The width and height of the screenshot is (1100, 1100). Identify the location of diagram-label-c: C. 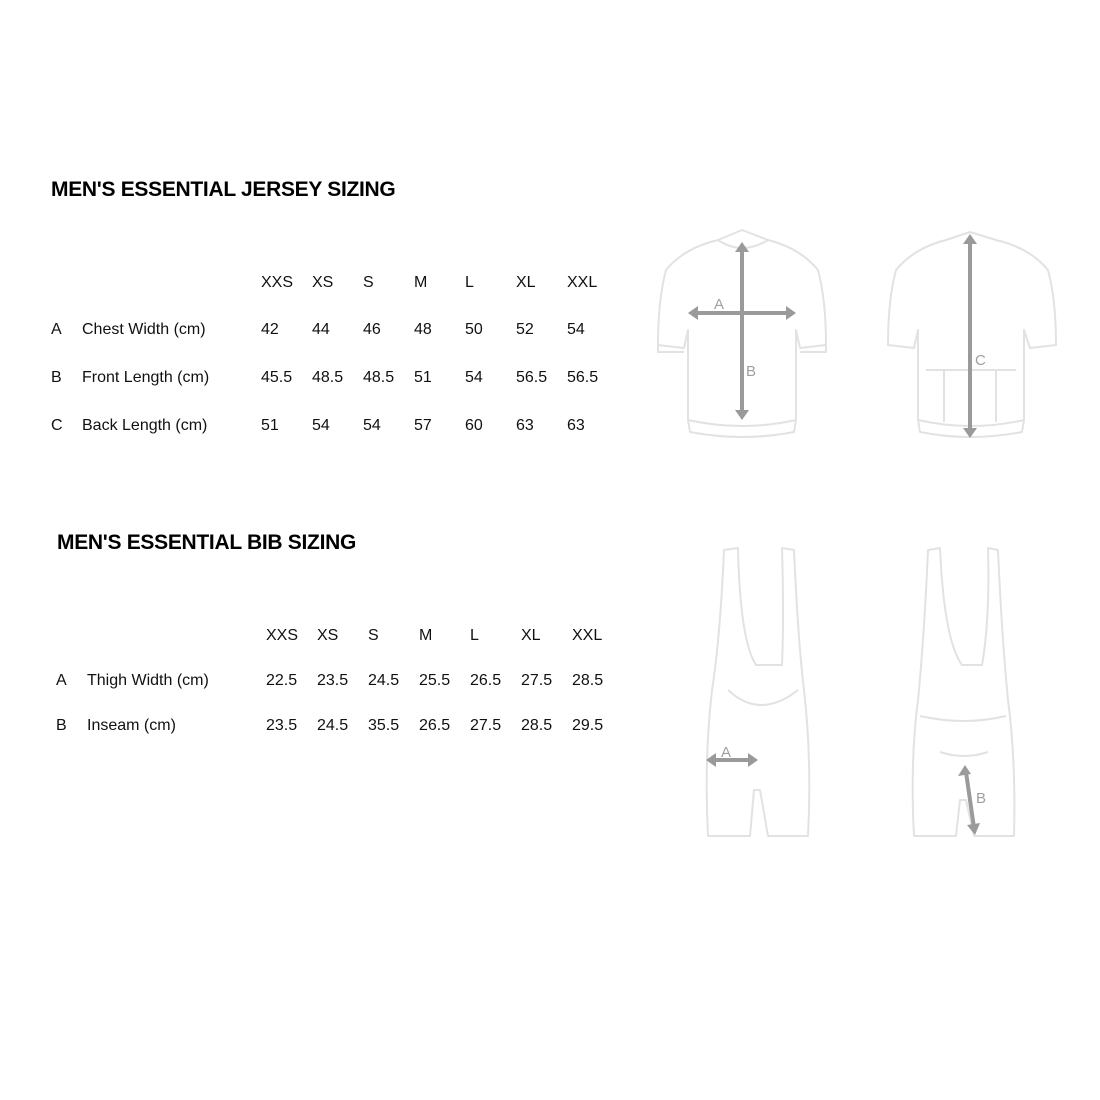
(980, 360).